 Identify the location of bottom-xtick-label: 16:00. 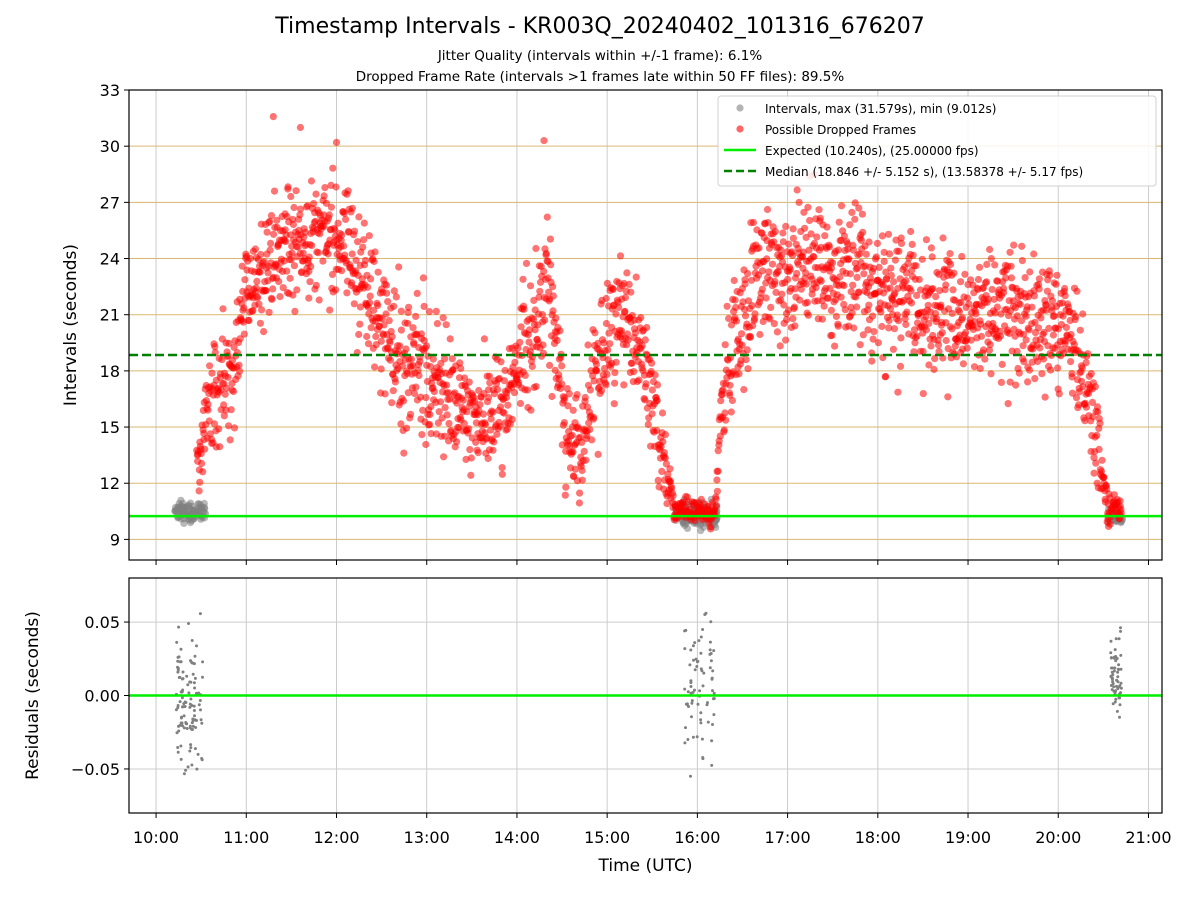
(697, 837).